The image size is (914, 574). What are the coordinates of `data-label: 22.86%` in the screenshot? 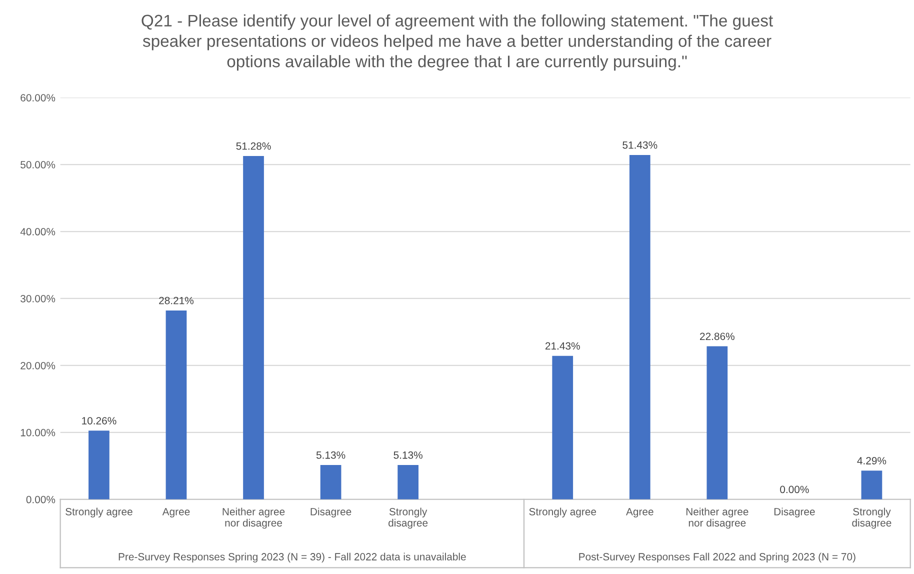 It's located at (717, 336).